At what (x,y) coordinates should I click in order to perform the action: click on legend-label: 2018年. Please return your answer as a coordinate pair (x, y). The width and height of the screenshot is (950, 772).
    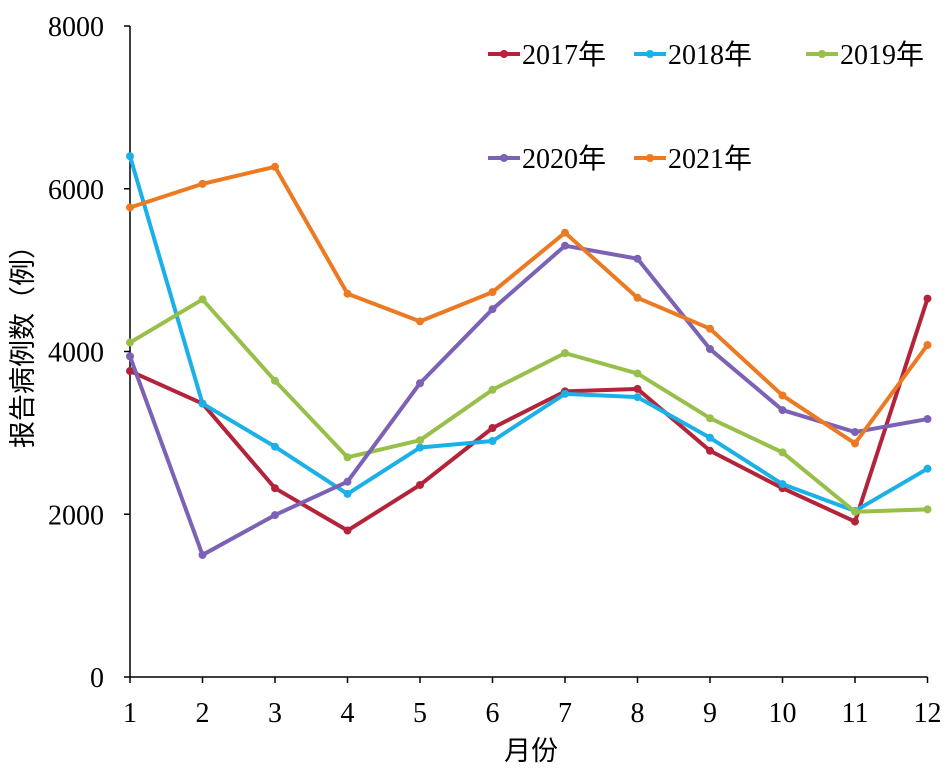
    Looking at the image, I should click on (710, 55).